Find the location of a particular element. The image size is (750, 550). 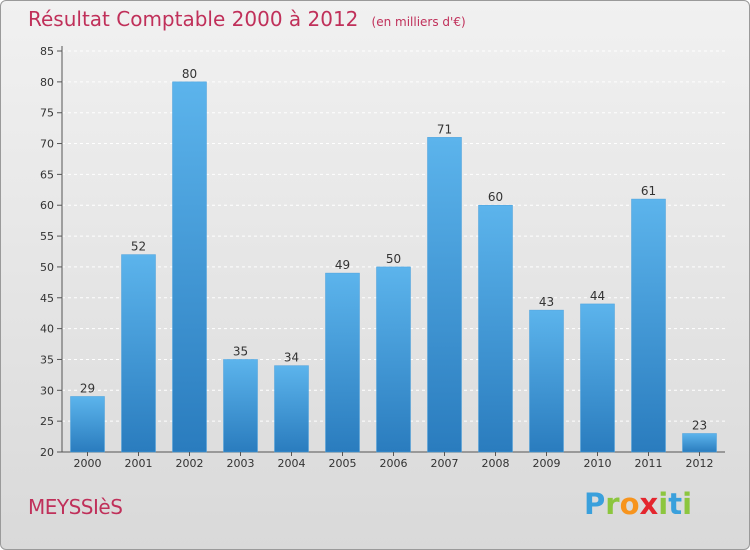

logo-letter: x is located at coordinates (649, 504).